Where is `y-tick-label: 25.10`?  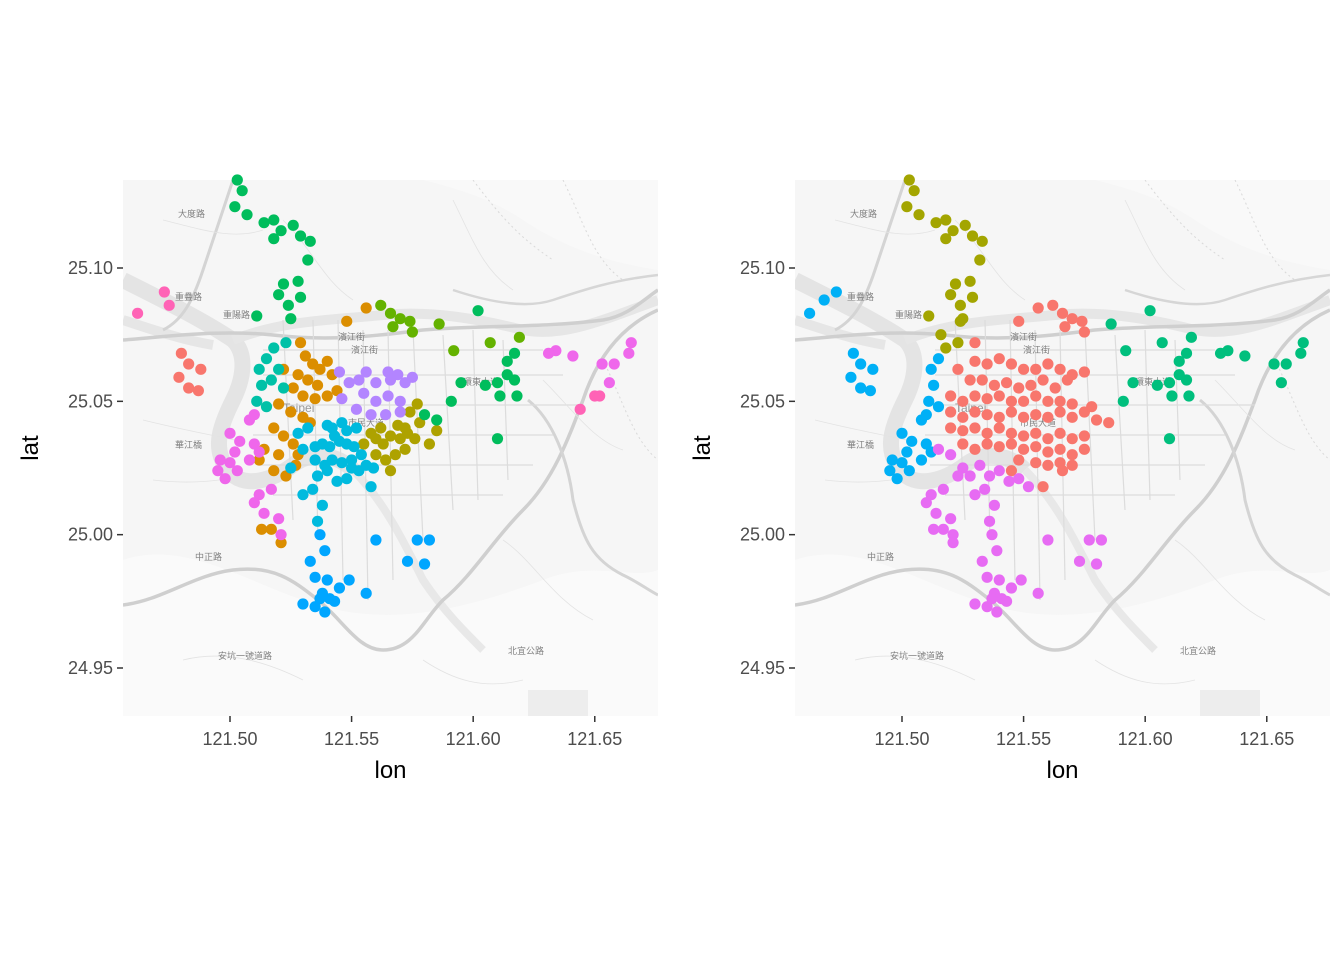 y-tick-label: 25.10 is located at coordinates (90, 268).